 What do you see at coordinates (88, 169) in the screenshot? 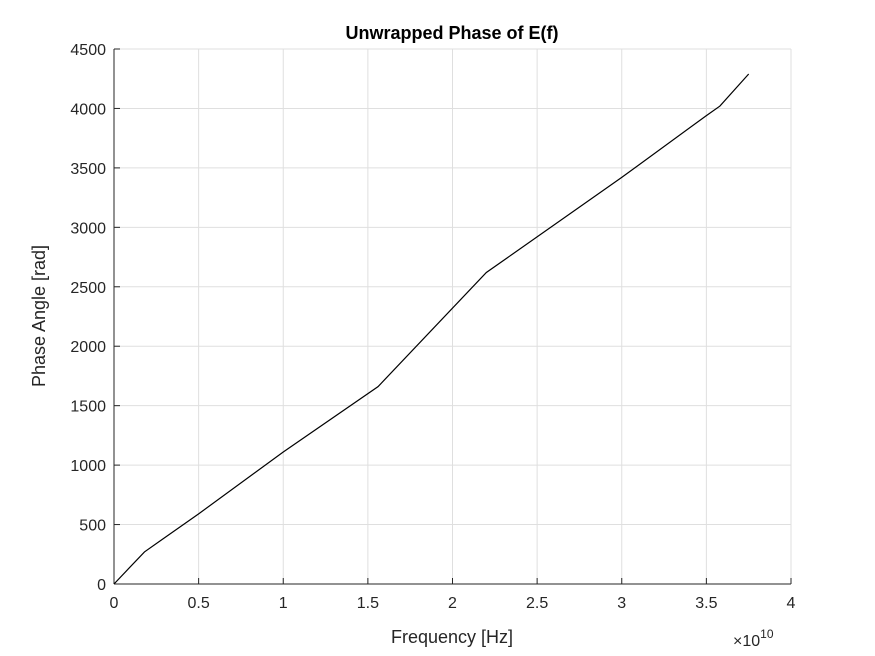
I see `y-tick-label: 3500` at bounding box center [88, 169].